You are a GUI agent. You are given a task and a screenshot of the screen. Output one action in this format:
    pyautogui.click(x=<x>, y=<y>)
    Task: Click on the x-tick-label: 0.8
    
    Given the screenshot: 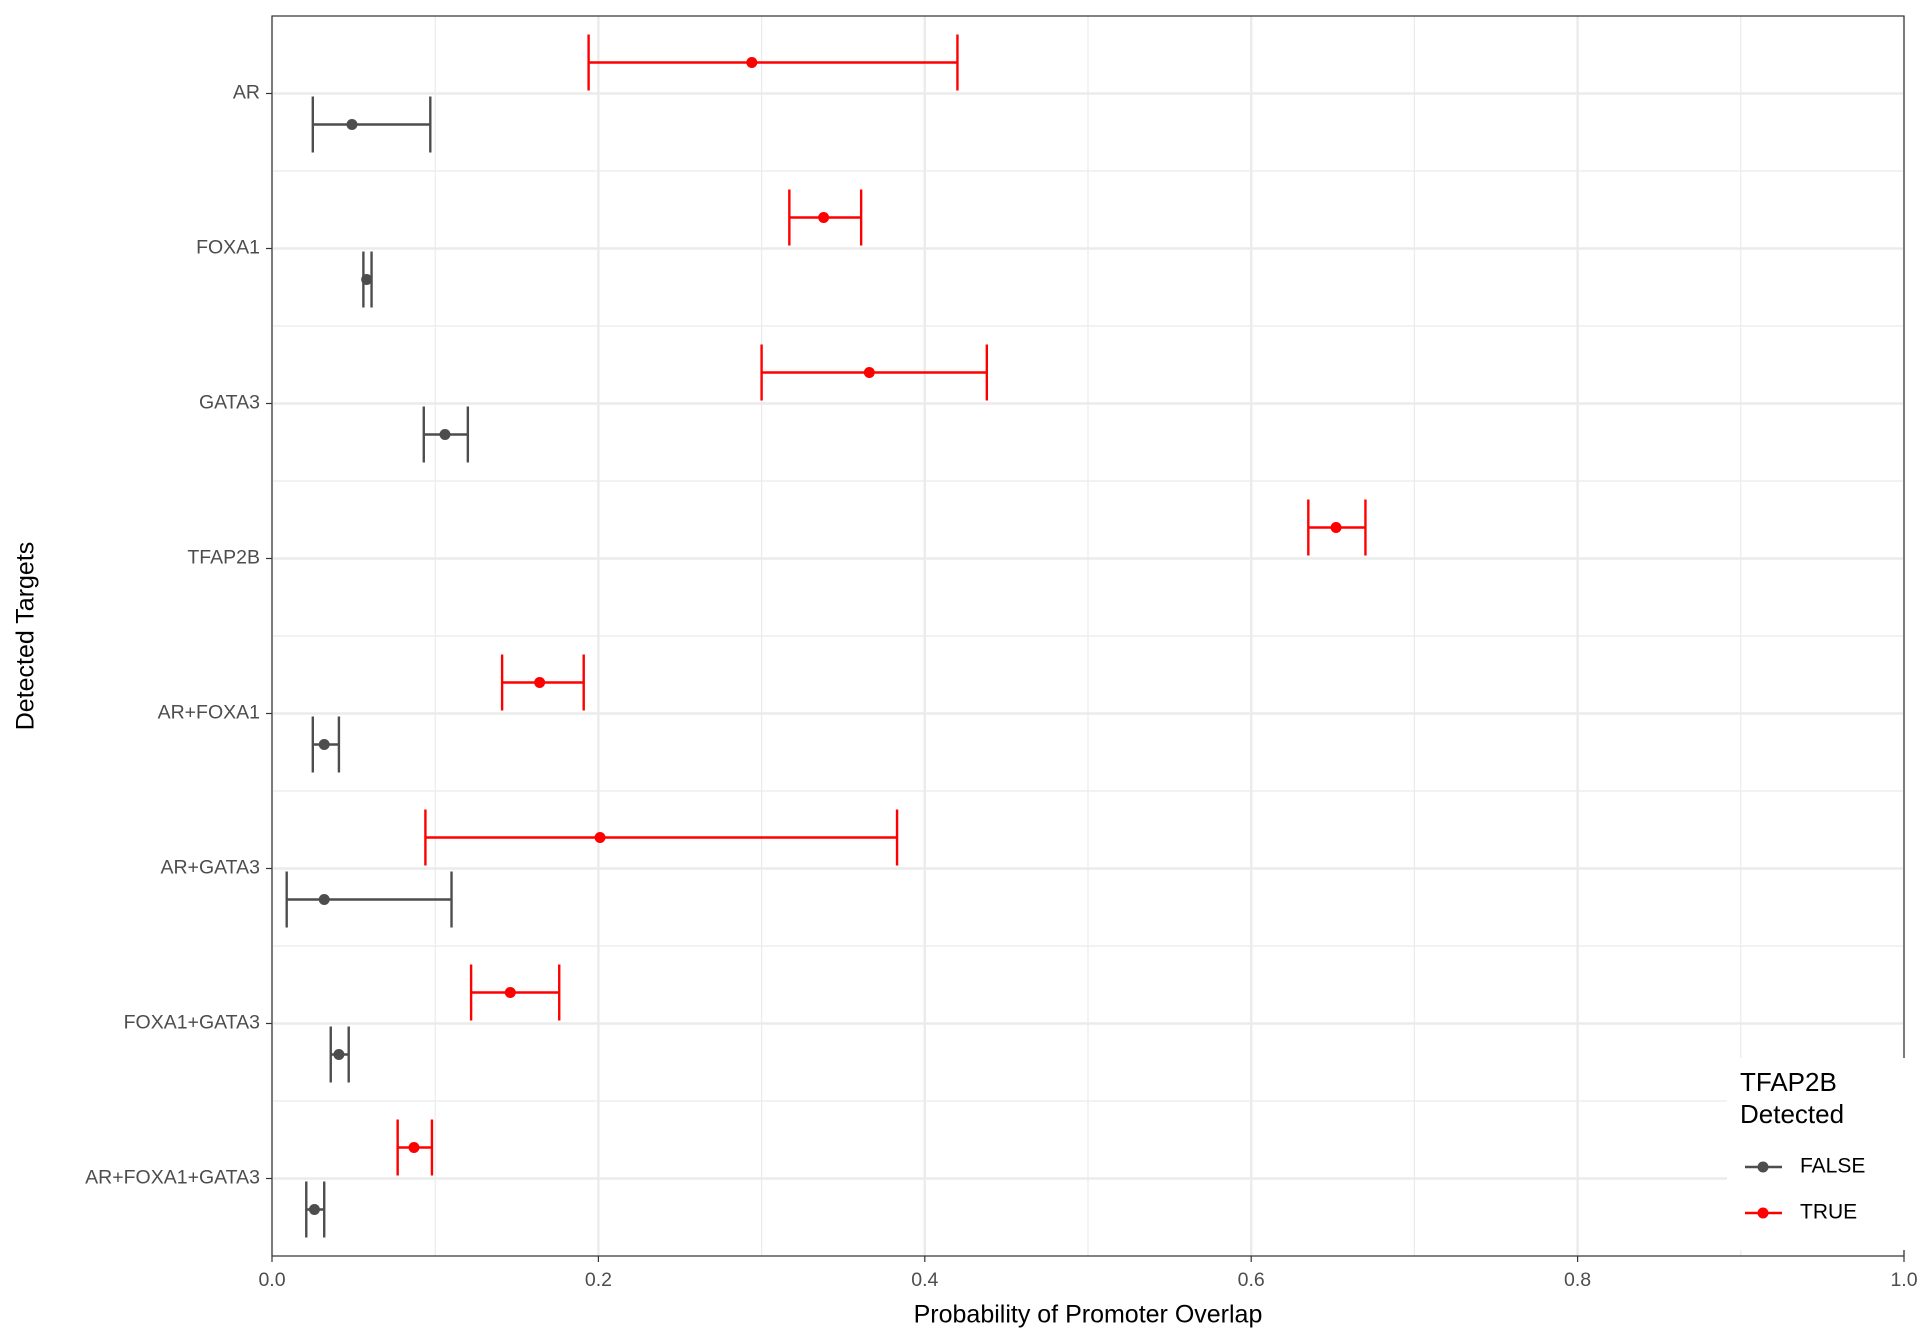 What is the action you would take?
    pyautogui.click(x=1577, y=1280)
    